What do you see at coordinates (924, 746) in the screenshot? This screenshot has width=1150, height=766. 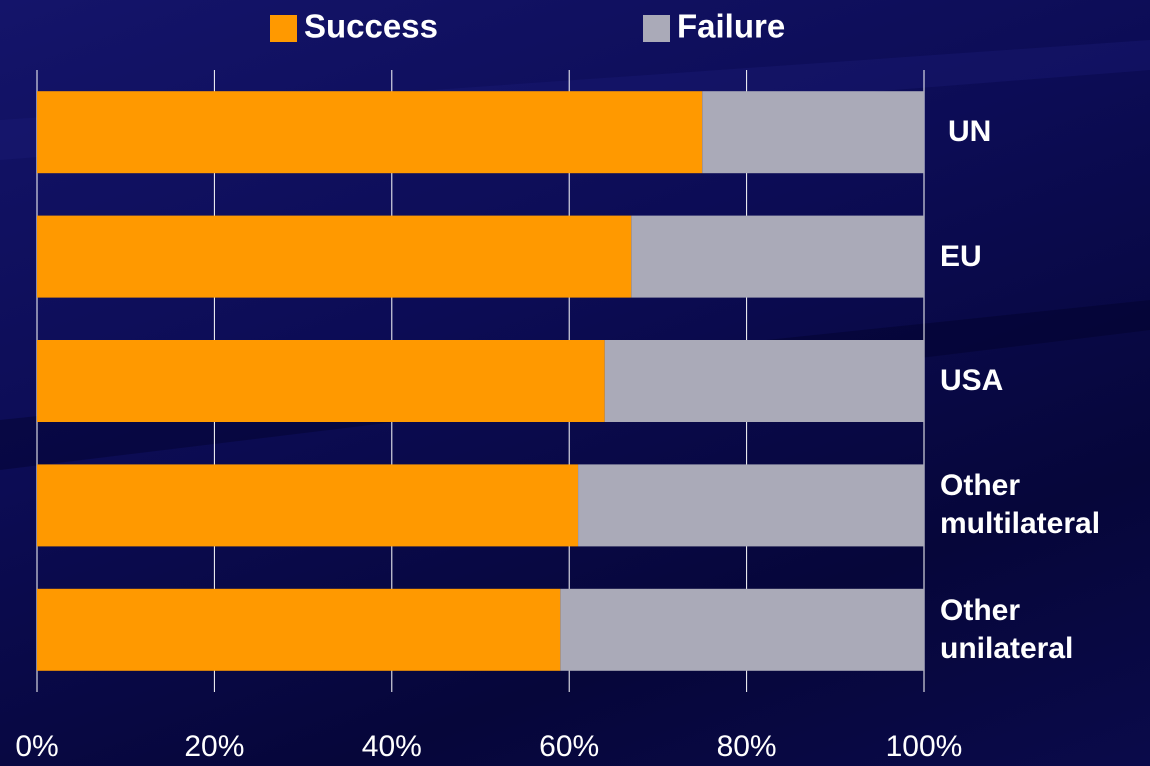 I see `x-tick-label: 100%` at bounding box center [924, 746].